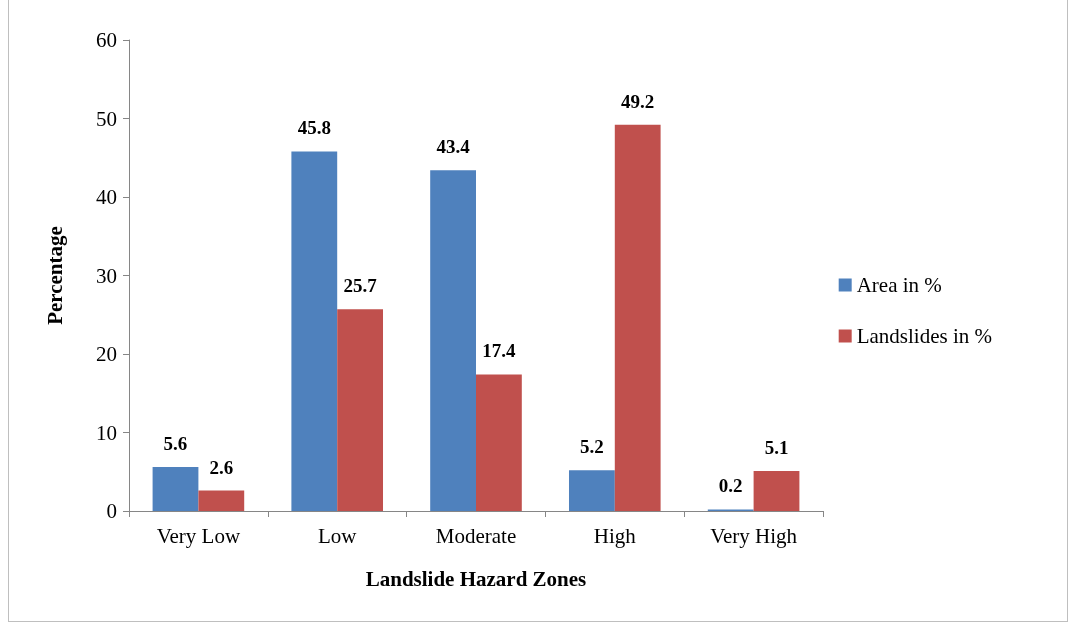  I want to click on x-tick-label: High, so click(615, 535).